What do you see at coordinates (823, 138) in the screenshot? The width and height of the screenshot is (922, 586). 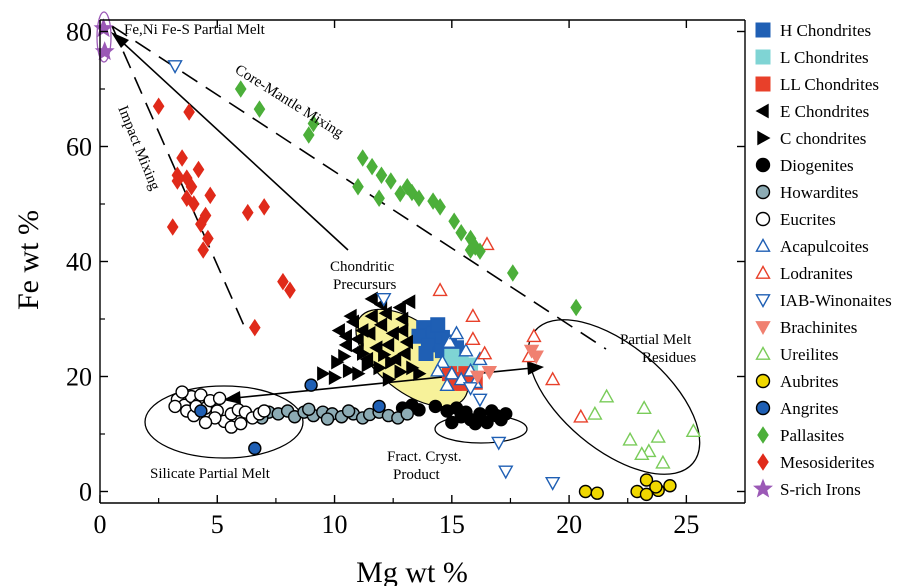 I see `legend-label: C chondrites` at bounding box center [823, 138].